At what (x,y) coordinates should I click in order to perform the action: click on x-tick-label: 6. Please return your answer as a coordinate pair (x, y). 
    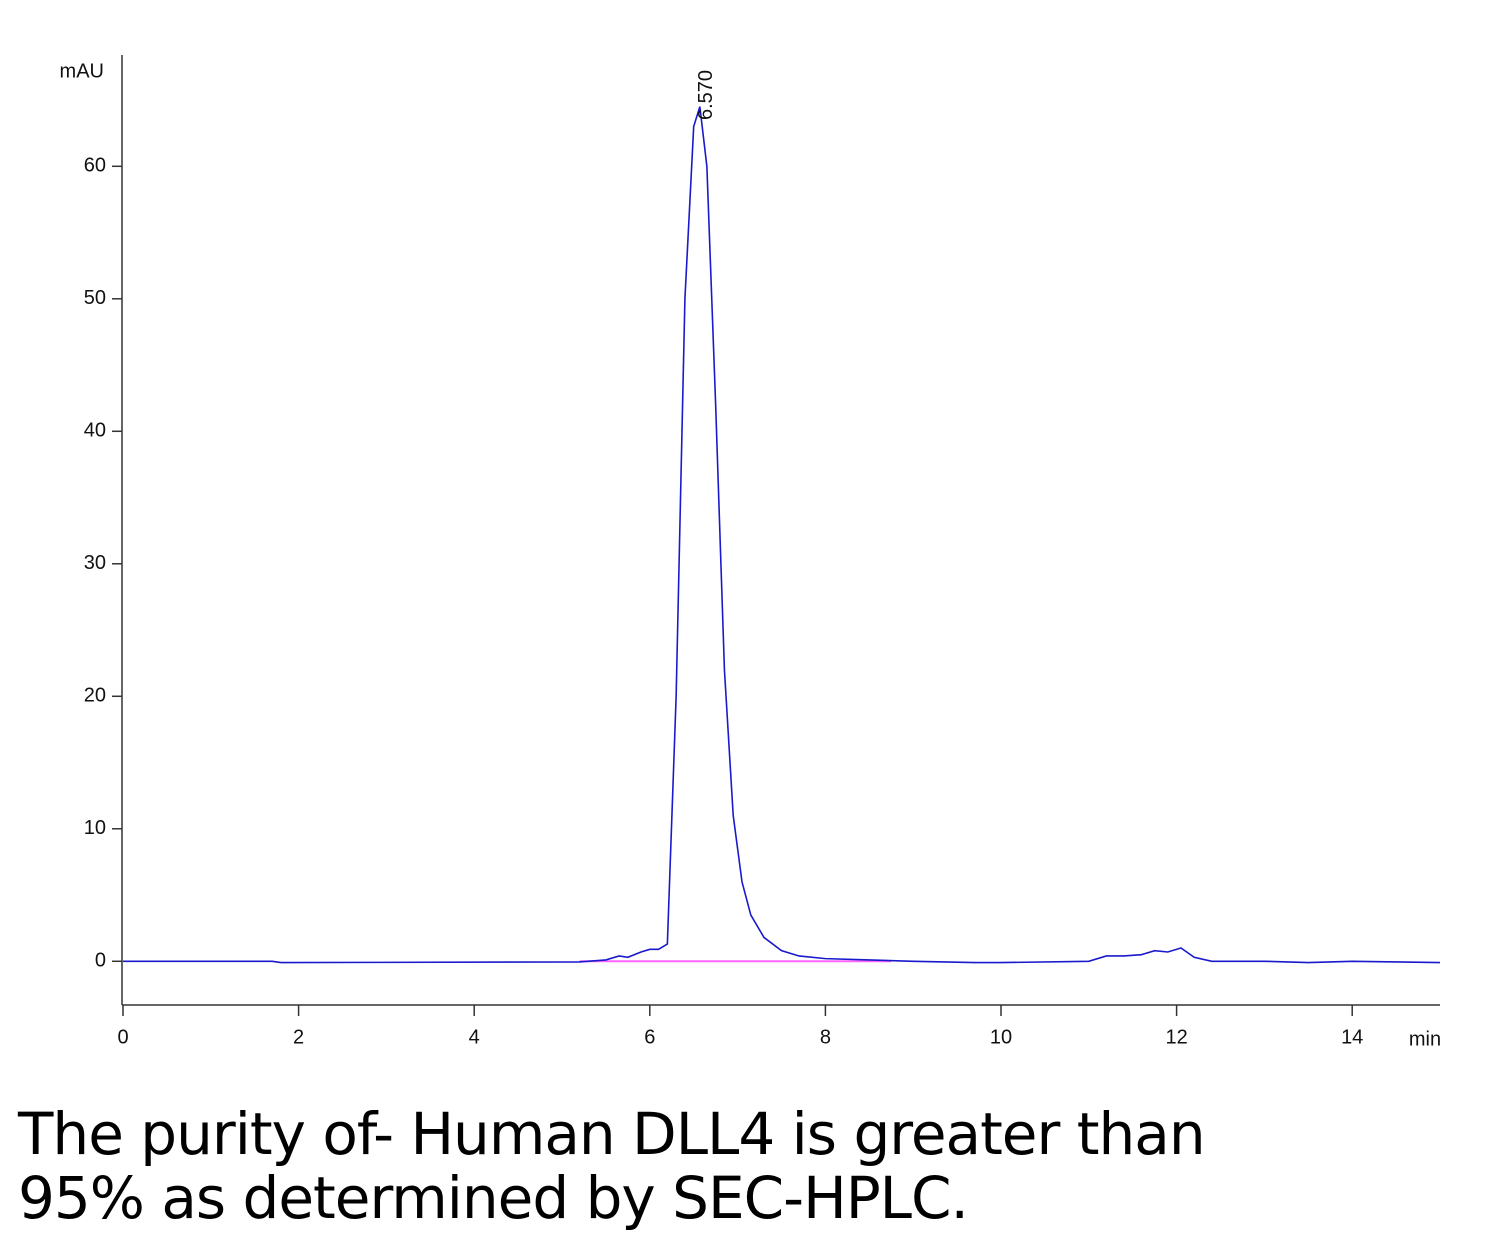
    Looking at the image, I should click on (649, 1037).